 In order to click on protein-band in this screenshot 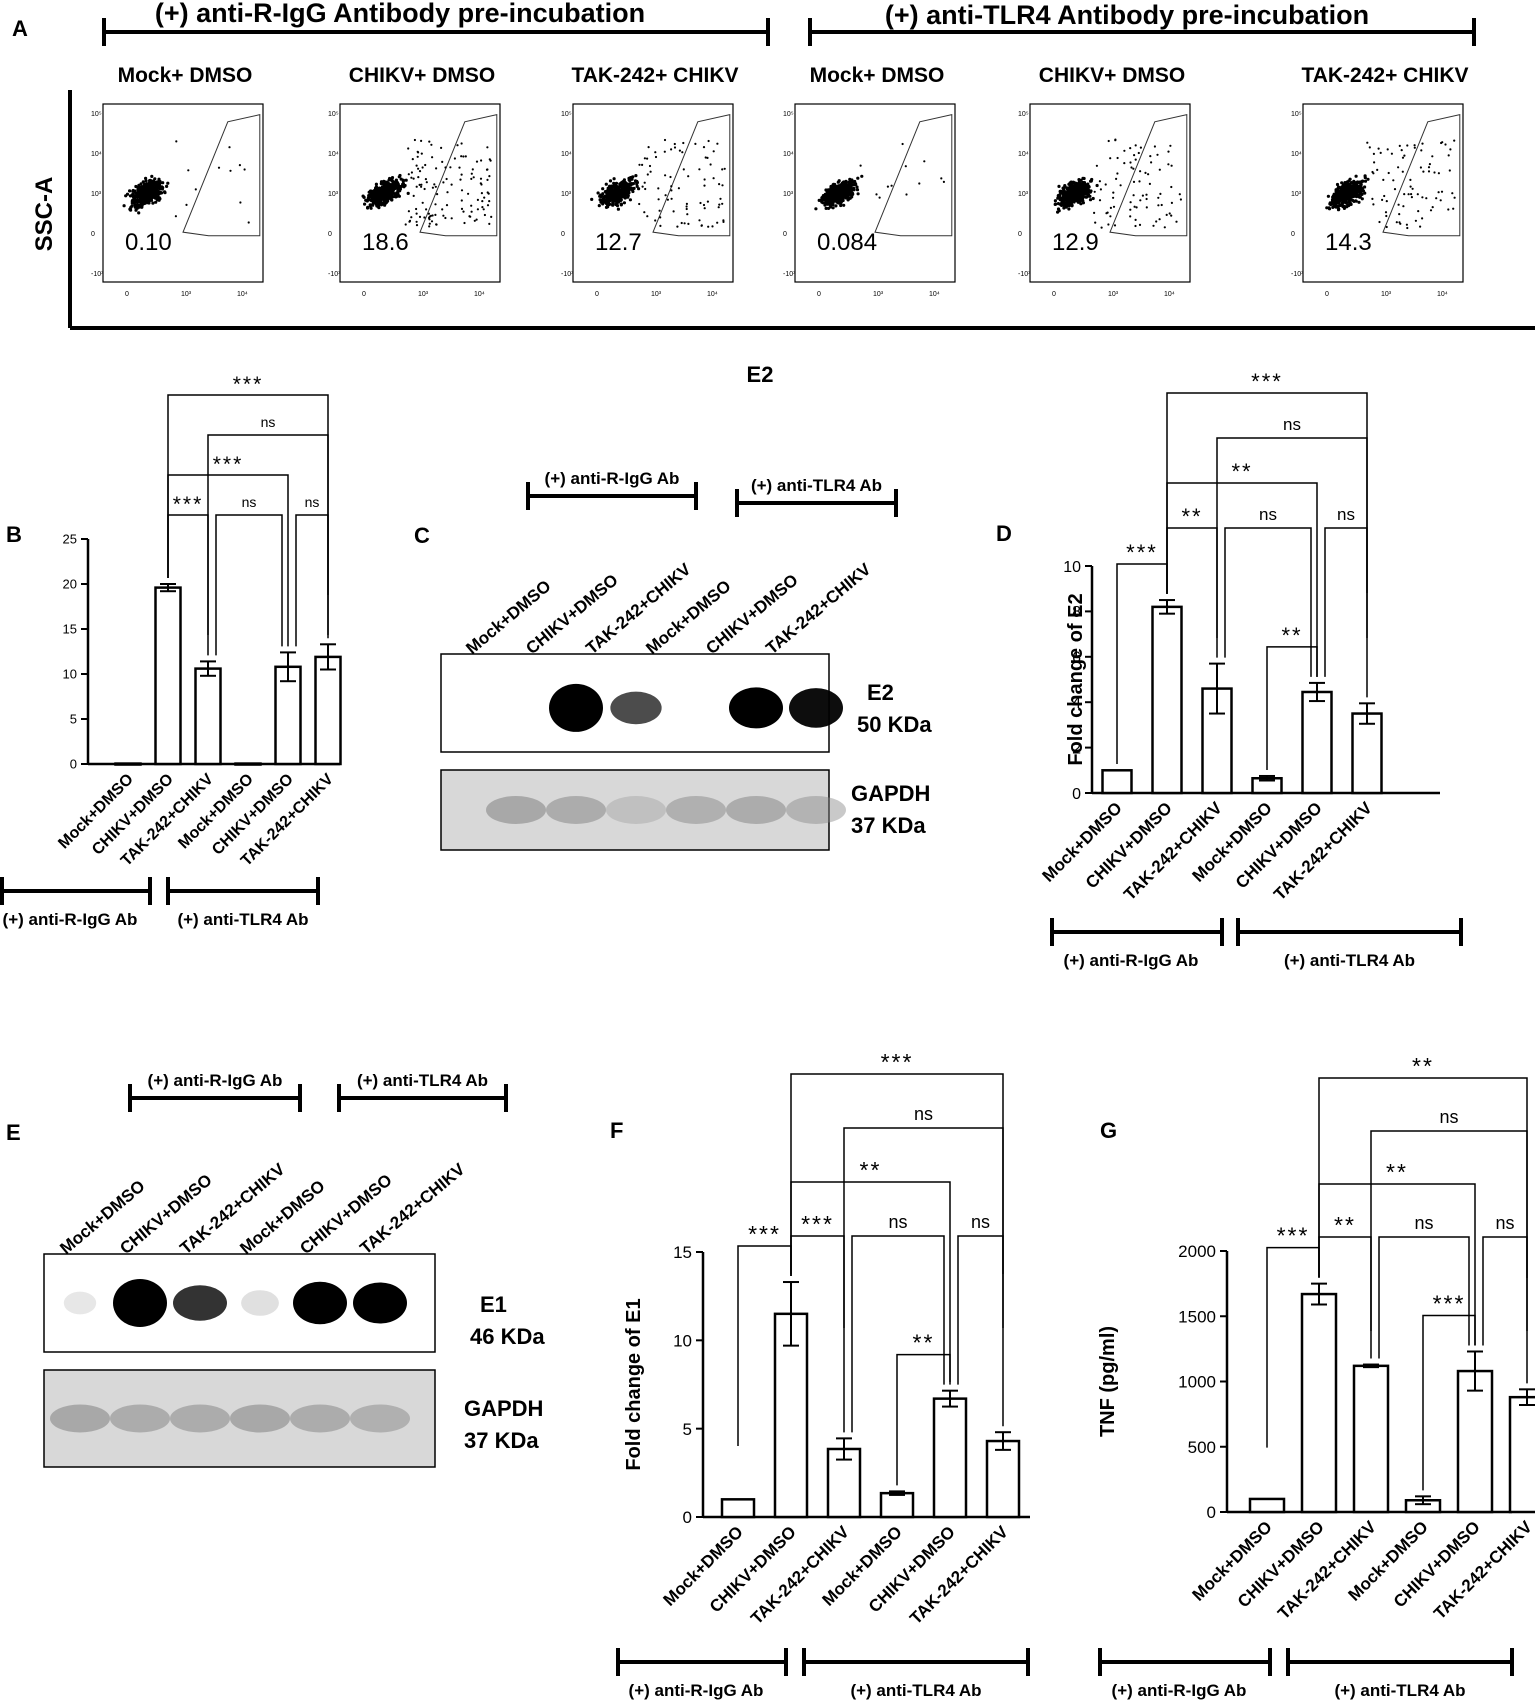, I will do `click(200, 1303)`.